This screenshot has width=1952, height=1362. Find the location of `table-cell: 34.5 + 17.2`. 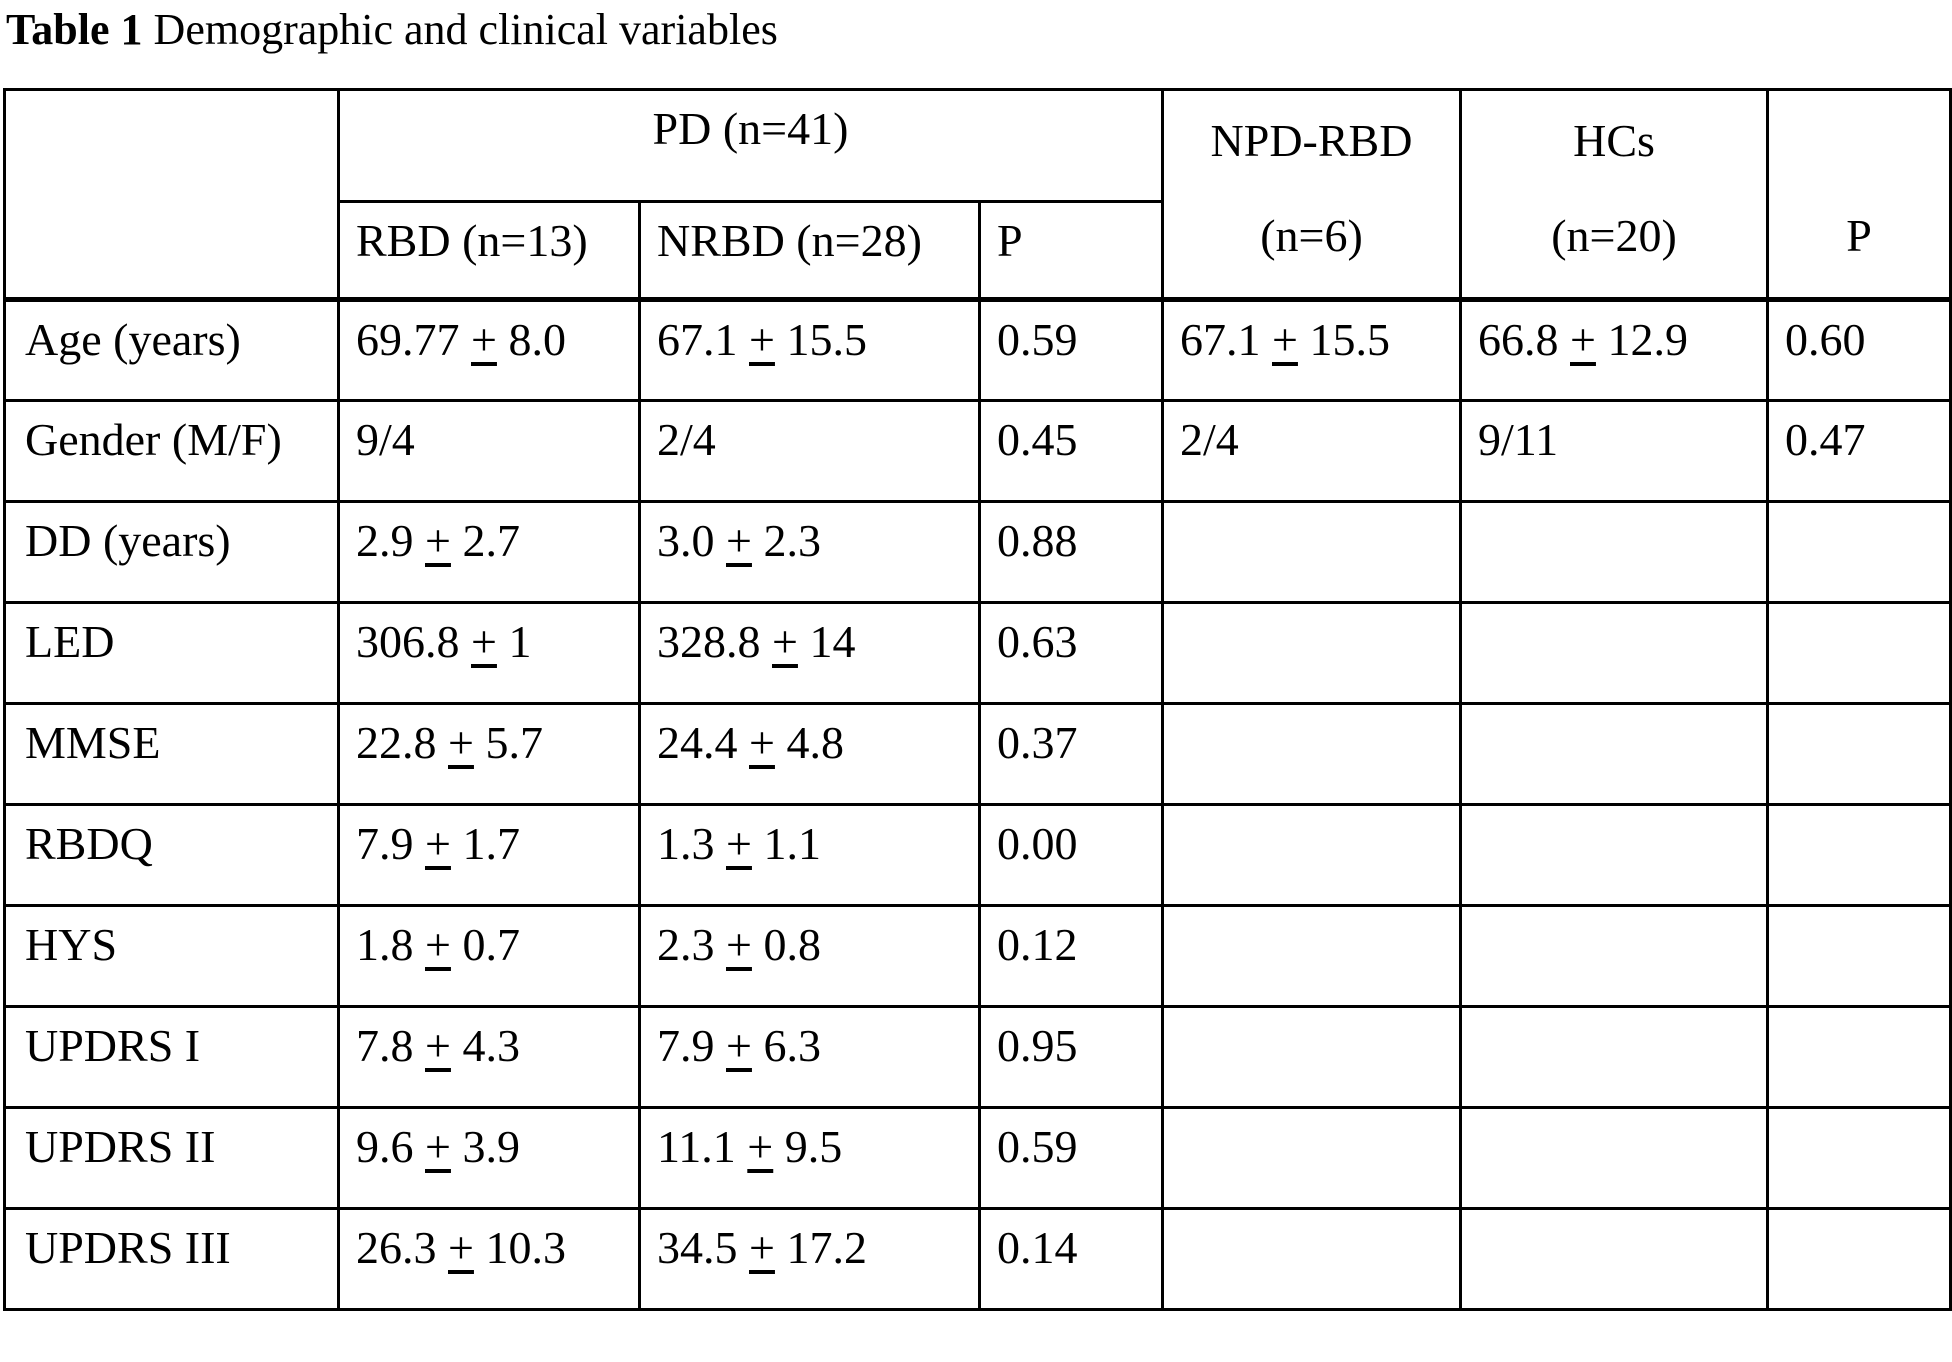

table-cell: 34.5 + 17.2 is located at coordinates (809, 1259).